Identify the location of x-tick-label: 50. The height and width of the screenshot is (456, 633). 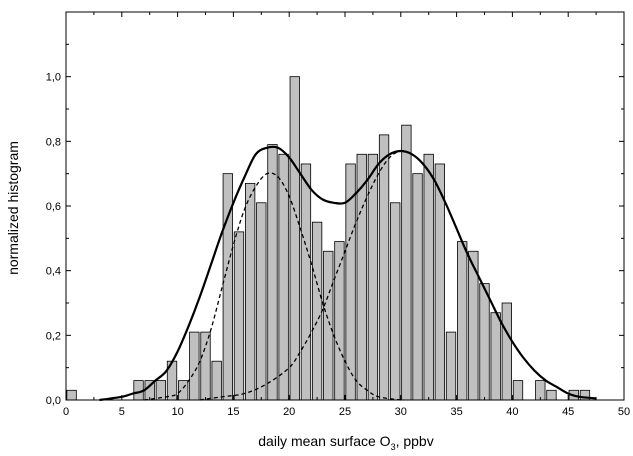
(624, 412).